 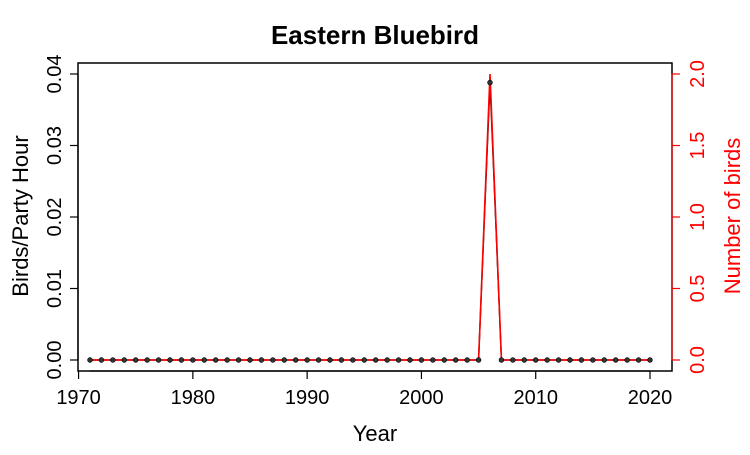 I want to click on x-tick-label: 2020, so click(x=650, y=398).